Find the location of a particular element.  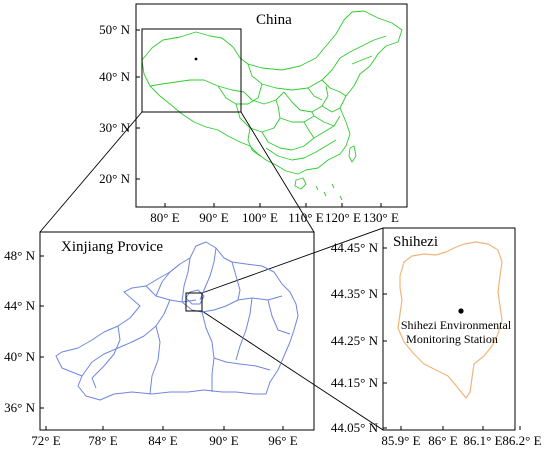

xinjiang-inset-rect is located at coordinates (194, 302).